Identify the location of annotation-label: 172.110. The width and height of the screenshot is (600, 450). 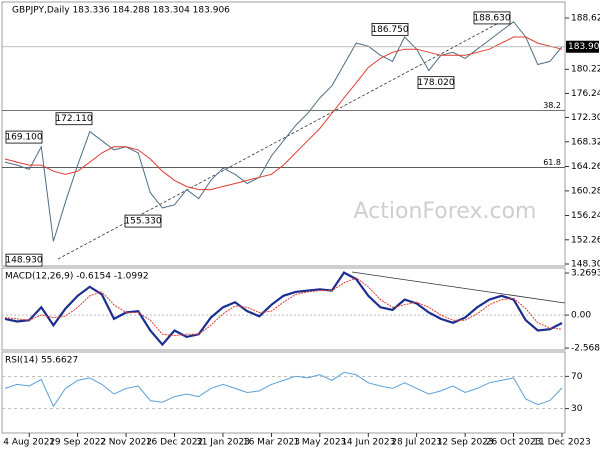
(73, 119).